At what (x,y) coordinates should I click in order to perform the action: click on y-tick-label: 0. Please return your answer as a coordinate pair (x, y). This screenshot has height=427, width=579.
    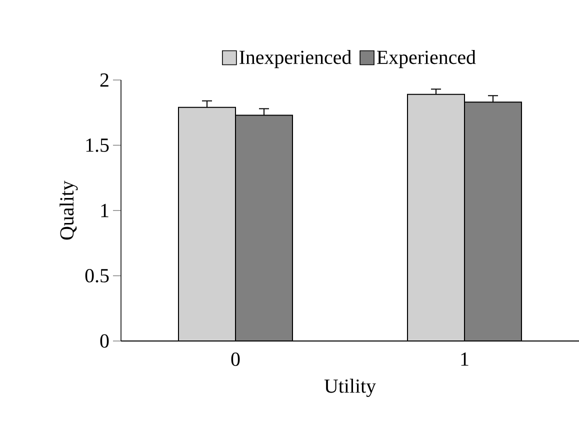
    Looking at the image, I should click on (104, 341).